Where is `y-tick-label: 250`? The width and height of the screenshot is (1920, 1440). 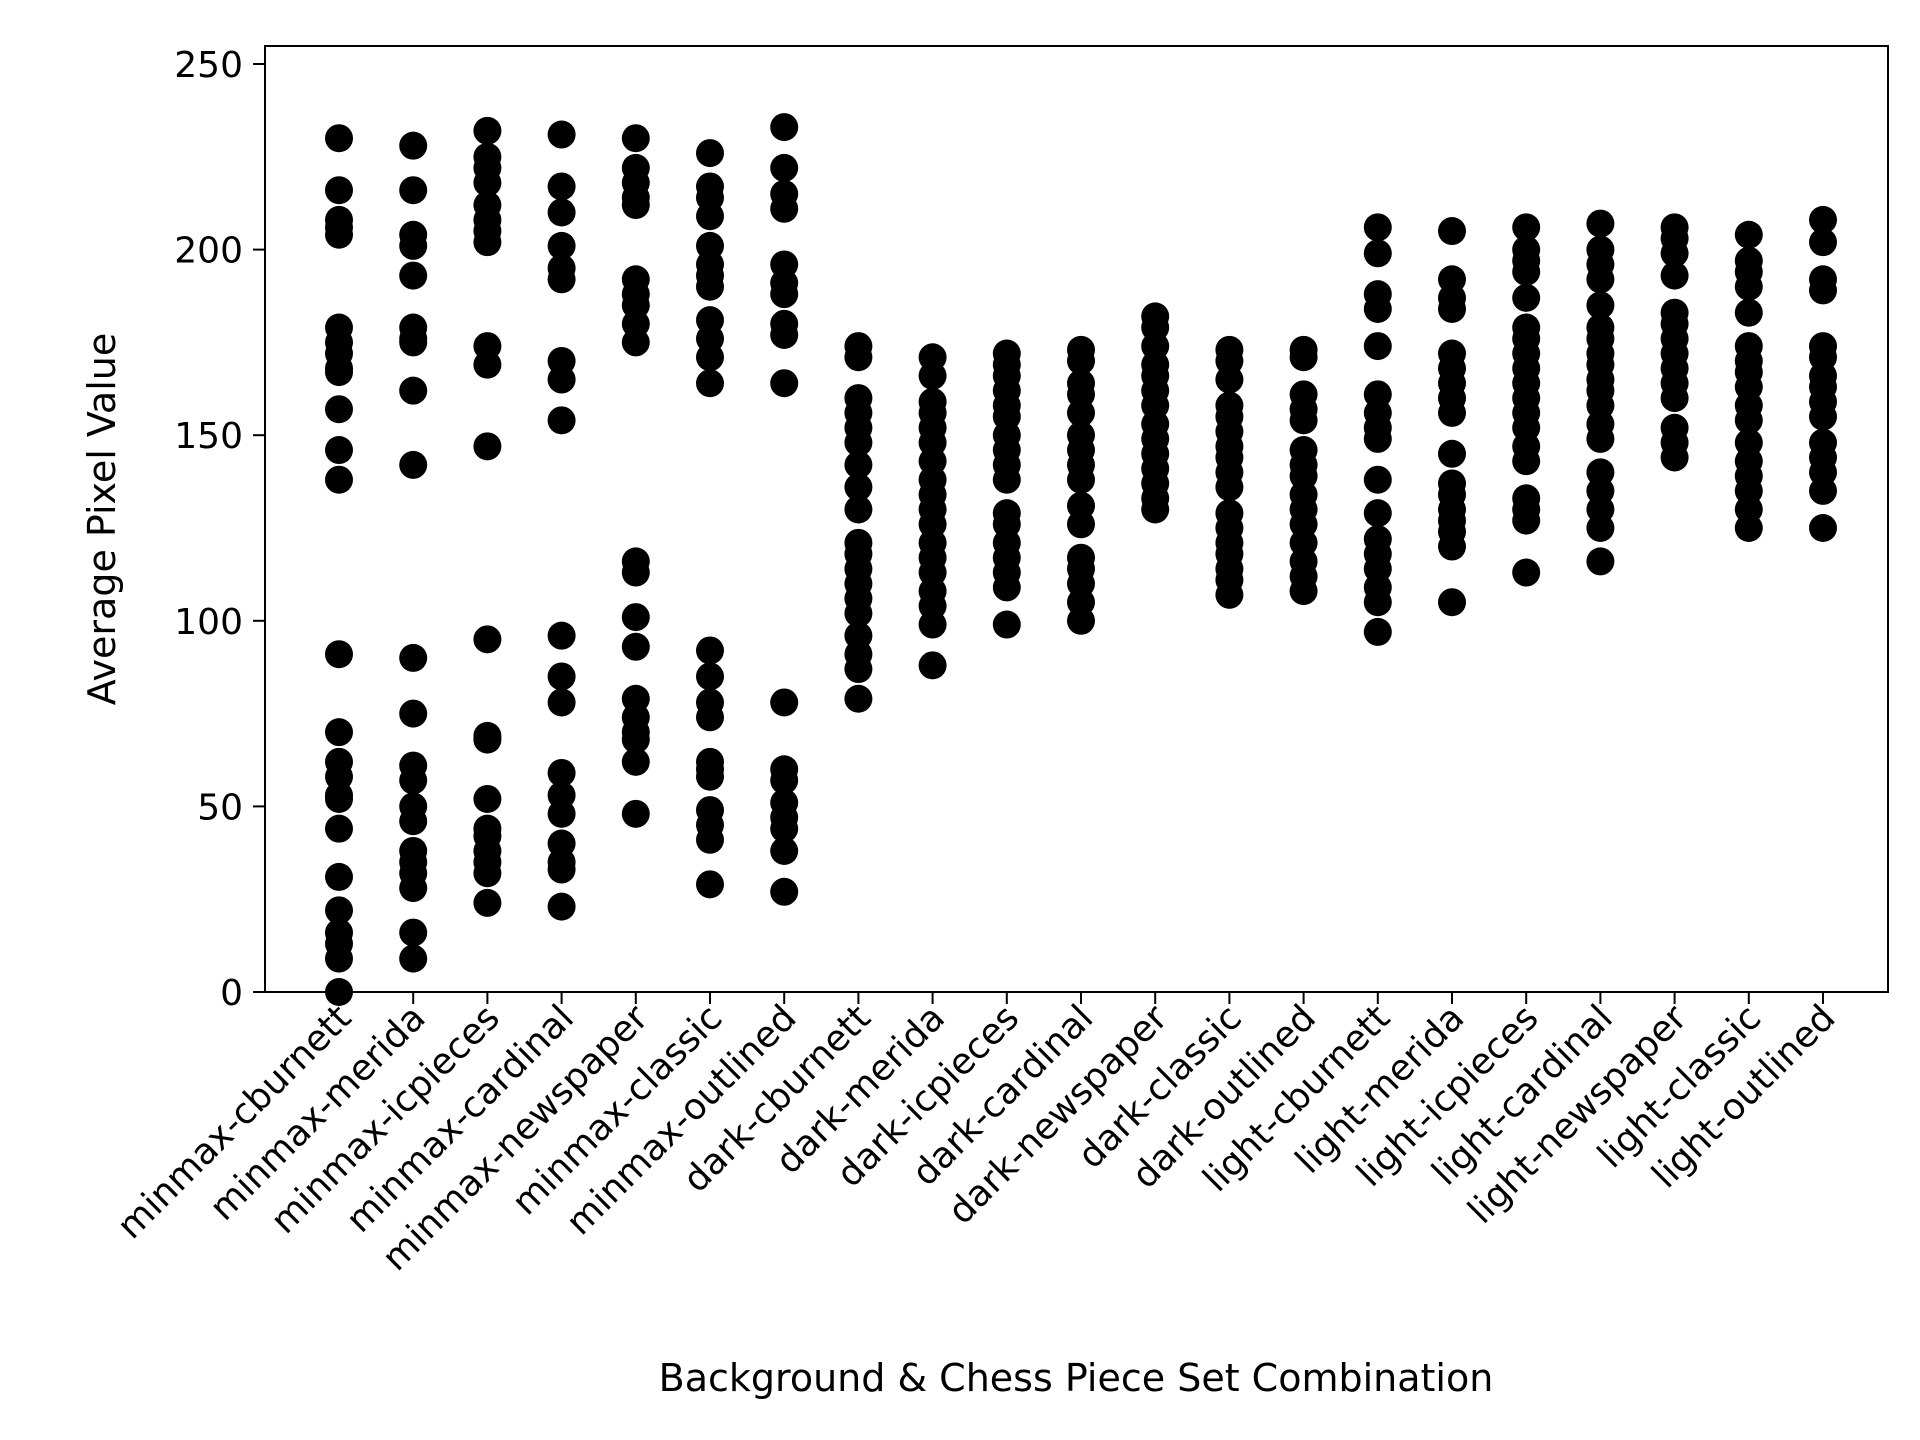 y-tick-label: 250 is located at coordinates (208, 65).